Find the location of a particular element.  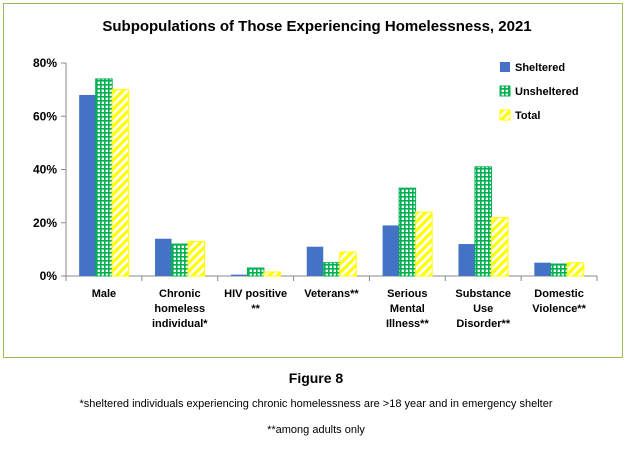

x-category-label: Veterans** is located at coordinates (331, 294).